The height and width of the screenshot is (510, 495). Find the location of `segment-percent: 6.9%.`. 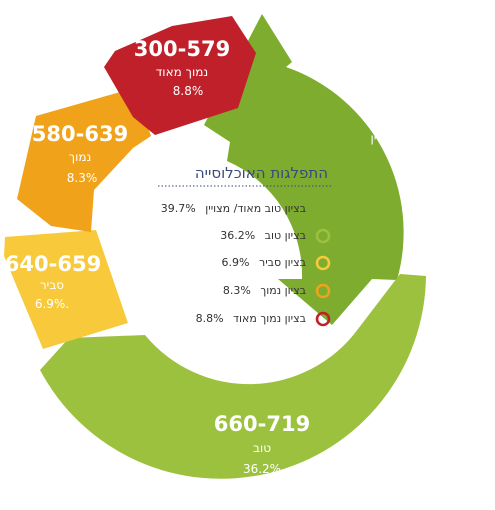

segment-percent: 6.9%. is located at coordinates (52, 304).